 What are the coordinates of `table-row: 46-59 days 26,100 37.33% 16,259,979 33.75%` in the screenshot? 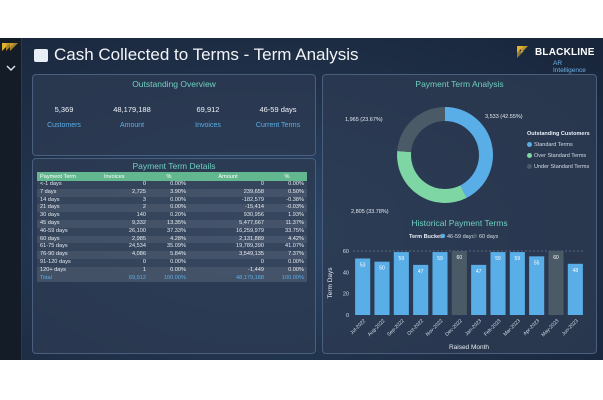 It's located at (172, 231).